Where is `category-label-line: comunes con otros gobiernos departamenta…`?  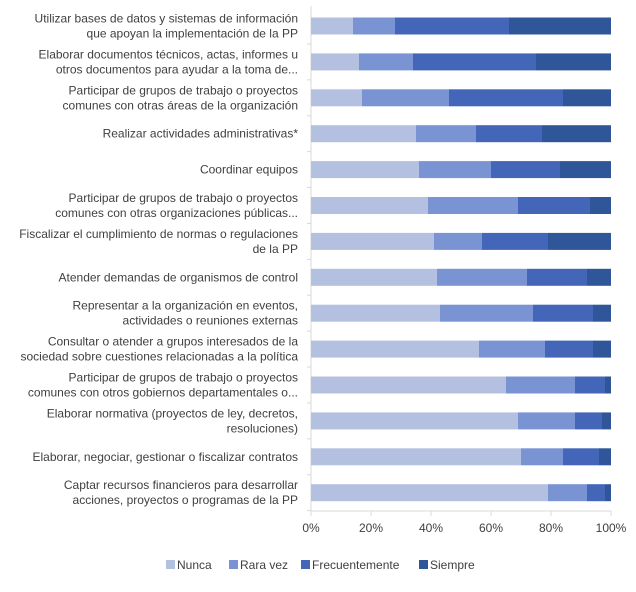
category-label-line: comunes con otros gobiernos departamenta… is located at coordinates (163, 393).